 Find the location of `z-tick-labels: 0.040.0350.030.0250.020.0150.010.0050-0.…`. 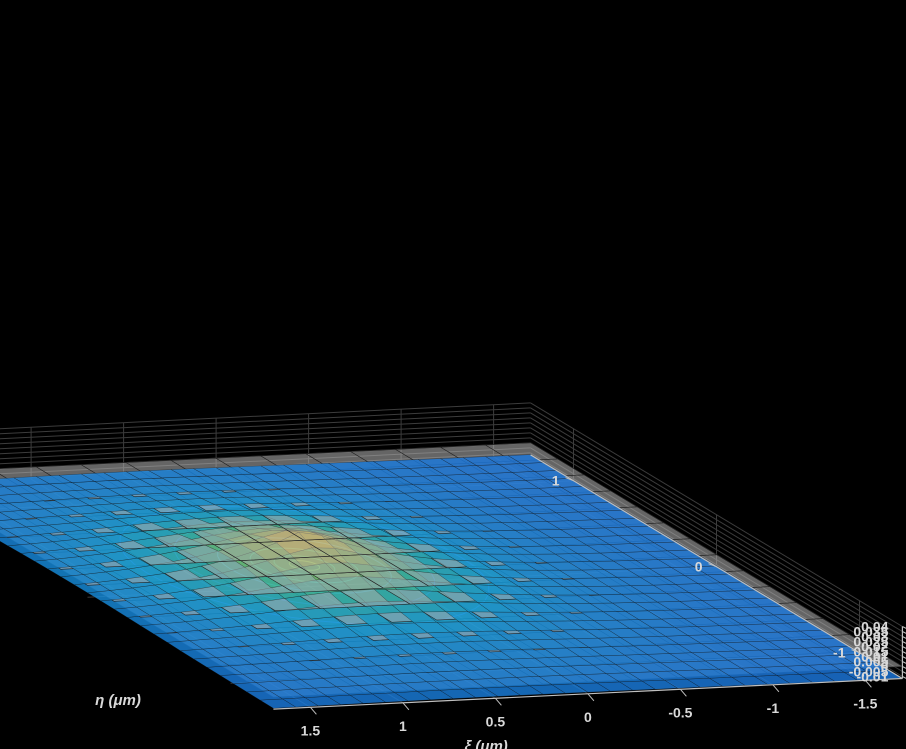

z-tick-labels: 0.040.0350.030.0250.020.0150.010.0050-0.… is located at coordinates (877, 652).